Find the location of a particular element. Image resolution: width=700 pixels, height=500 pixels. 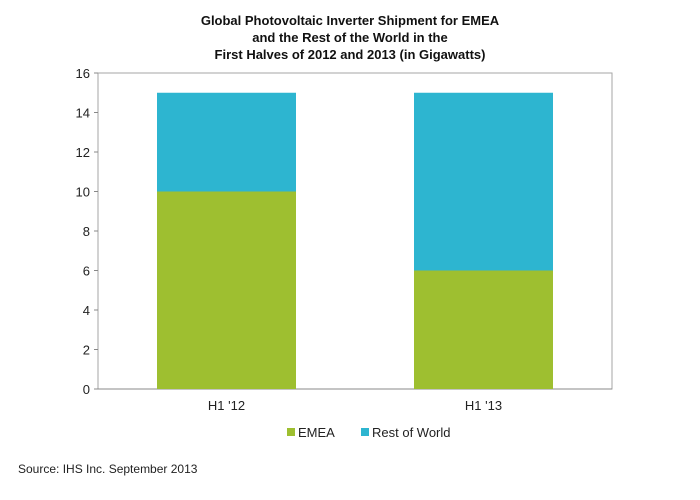

chart-title-line: and the Rest of the World in the is located at coordinates (350, 37).